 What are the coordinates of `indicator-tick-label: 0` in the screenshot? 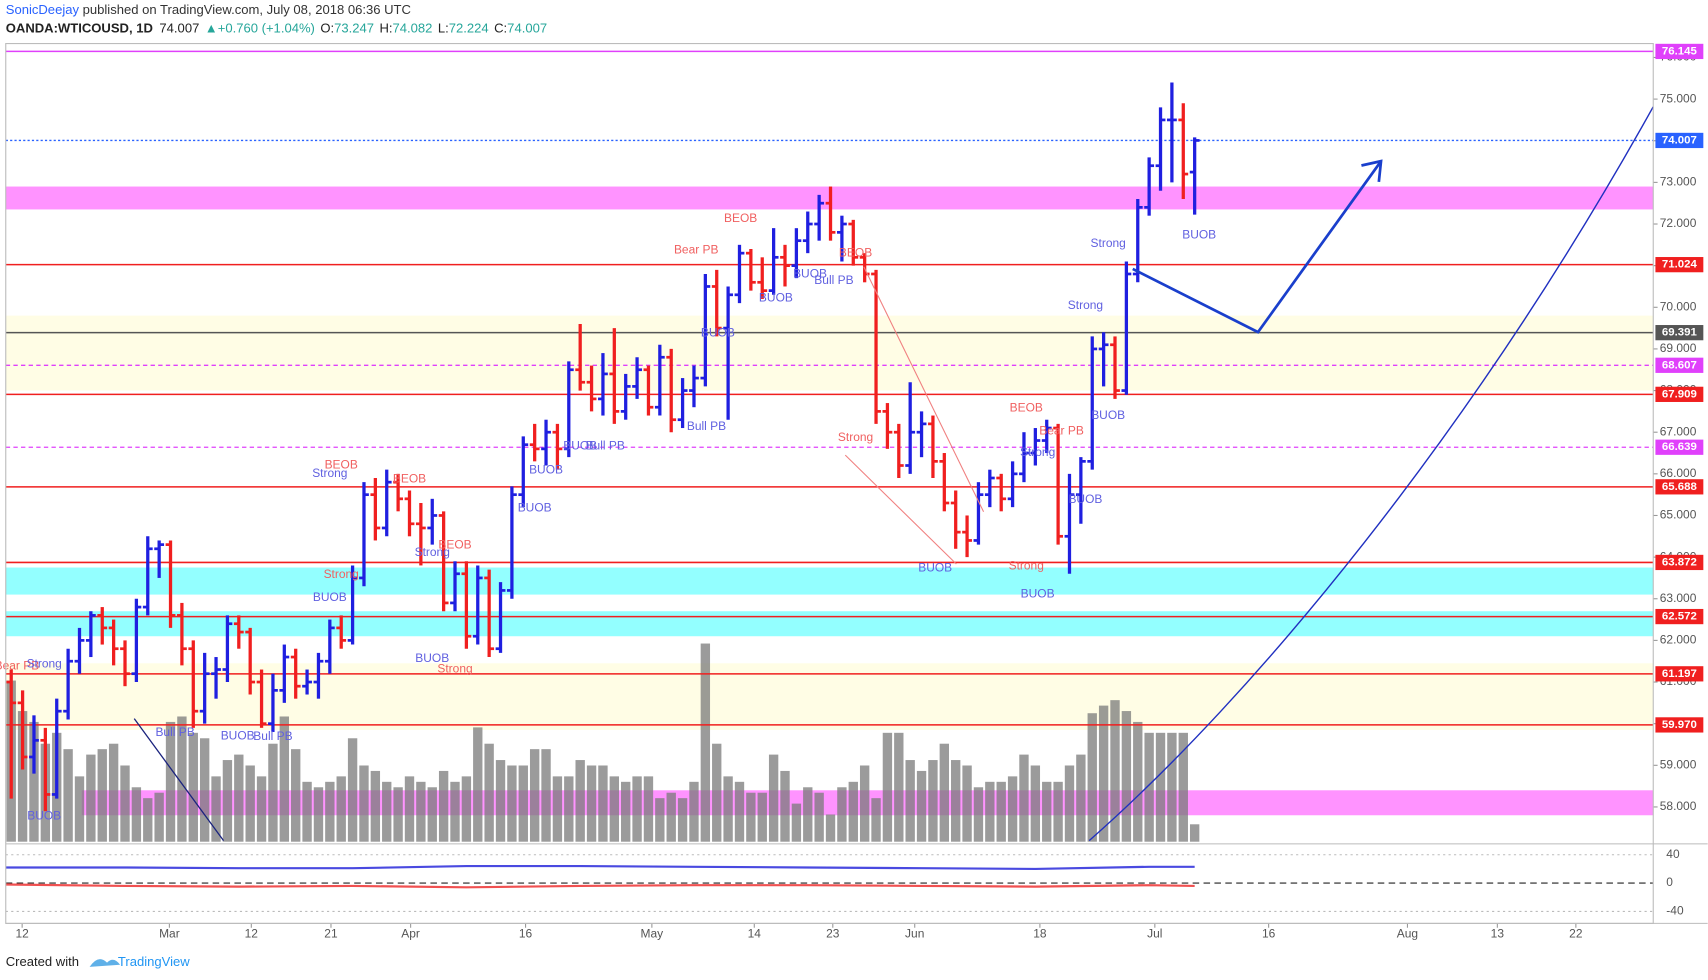 It's located at (1669, 882).